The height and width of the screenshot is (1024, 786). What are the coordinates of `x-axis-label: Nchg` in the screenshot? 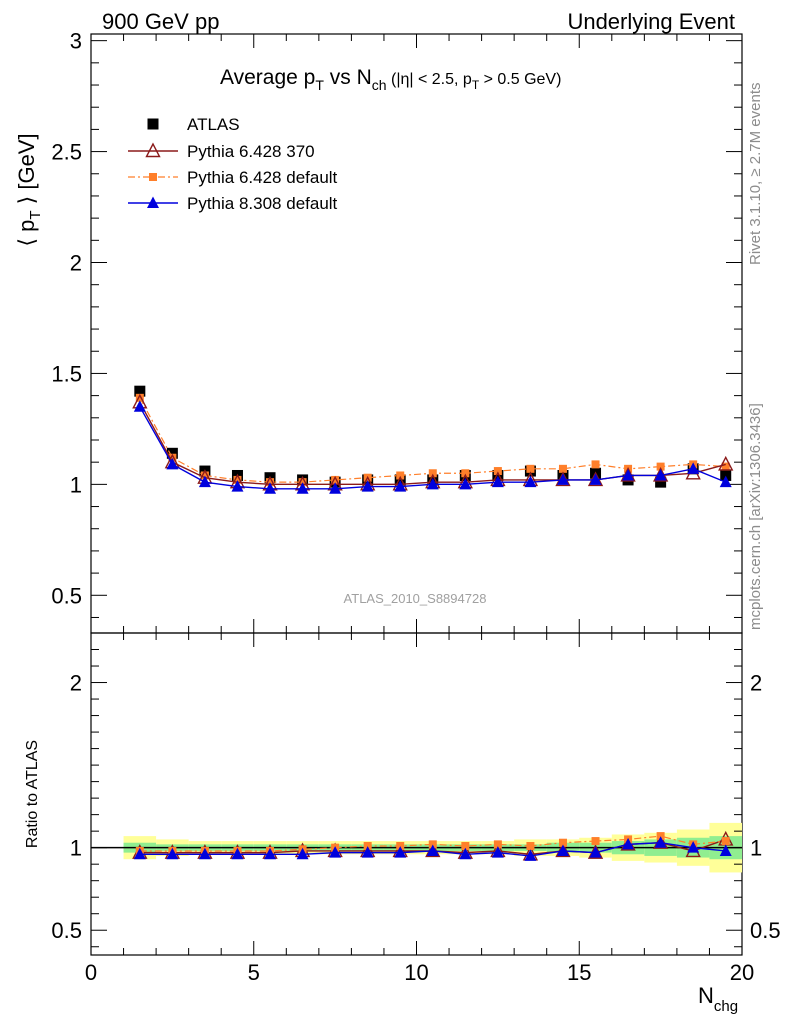 It's located at (718, 999).